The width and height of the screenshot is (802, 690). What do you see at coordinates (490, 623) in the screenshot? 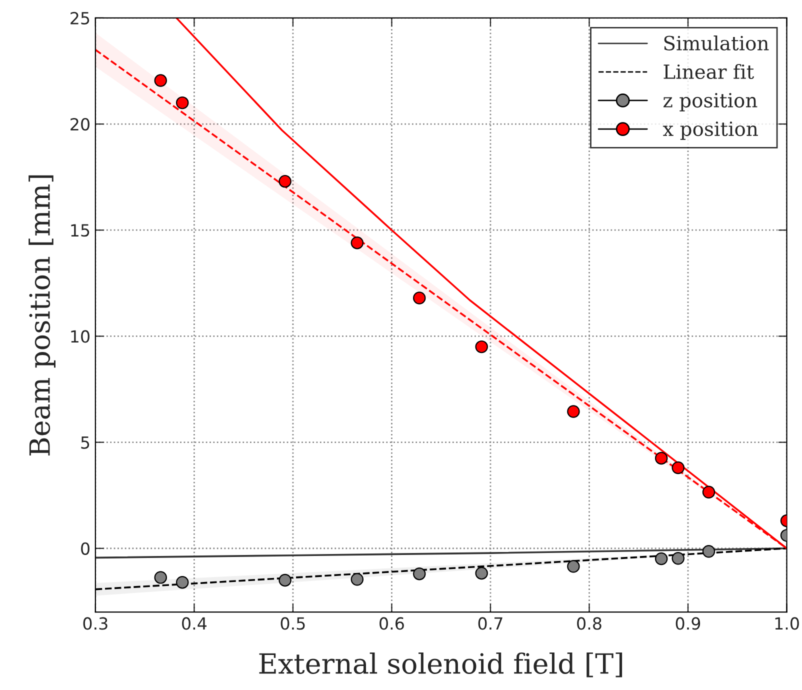
I see `x-tick-label: 0.7` at bounding box center [490, 623].